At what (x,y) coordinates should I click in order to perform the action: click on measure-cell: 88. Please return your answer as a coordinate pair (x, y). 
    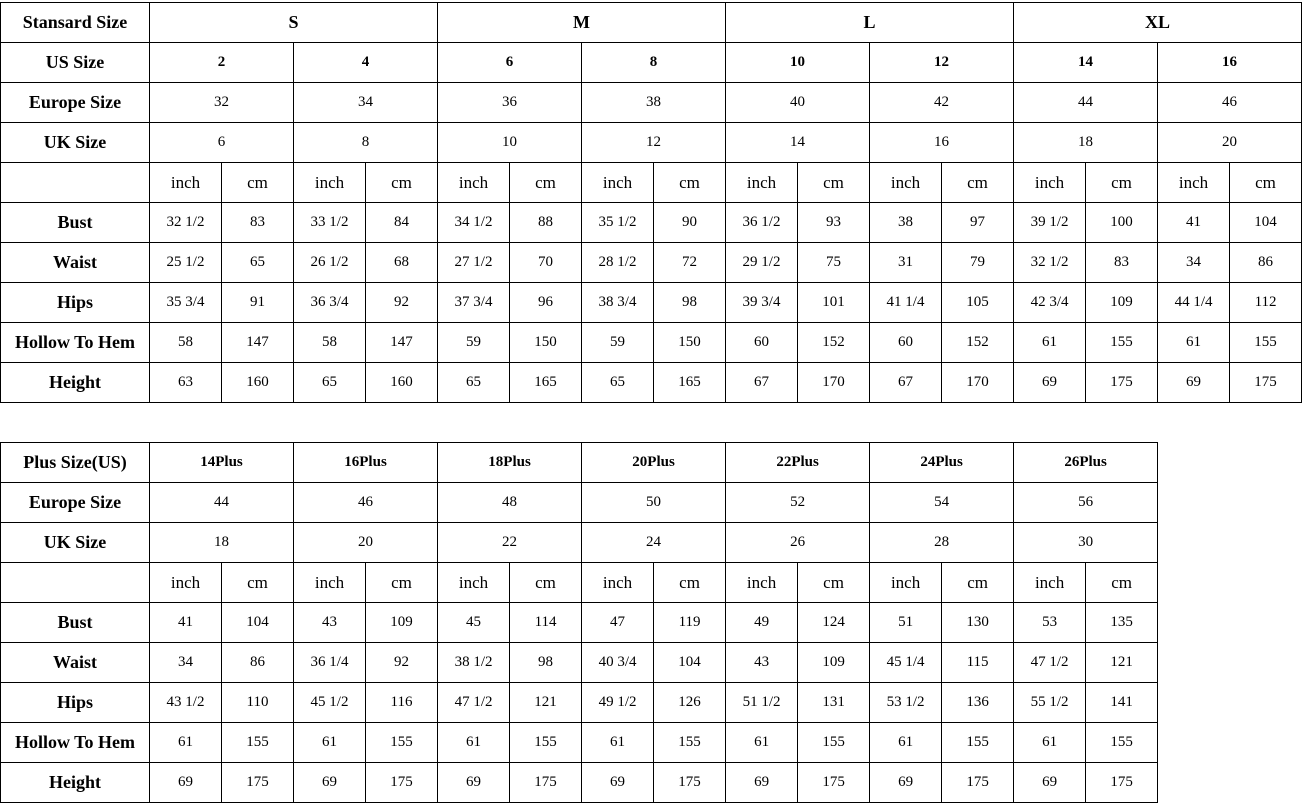
    Looking at the image, I should click on (546, 222).